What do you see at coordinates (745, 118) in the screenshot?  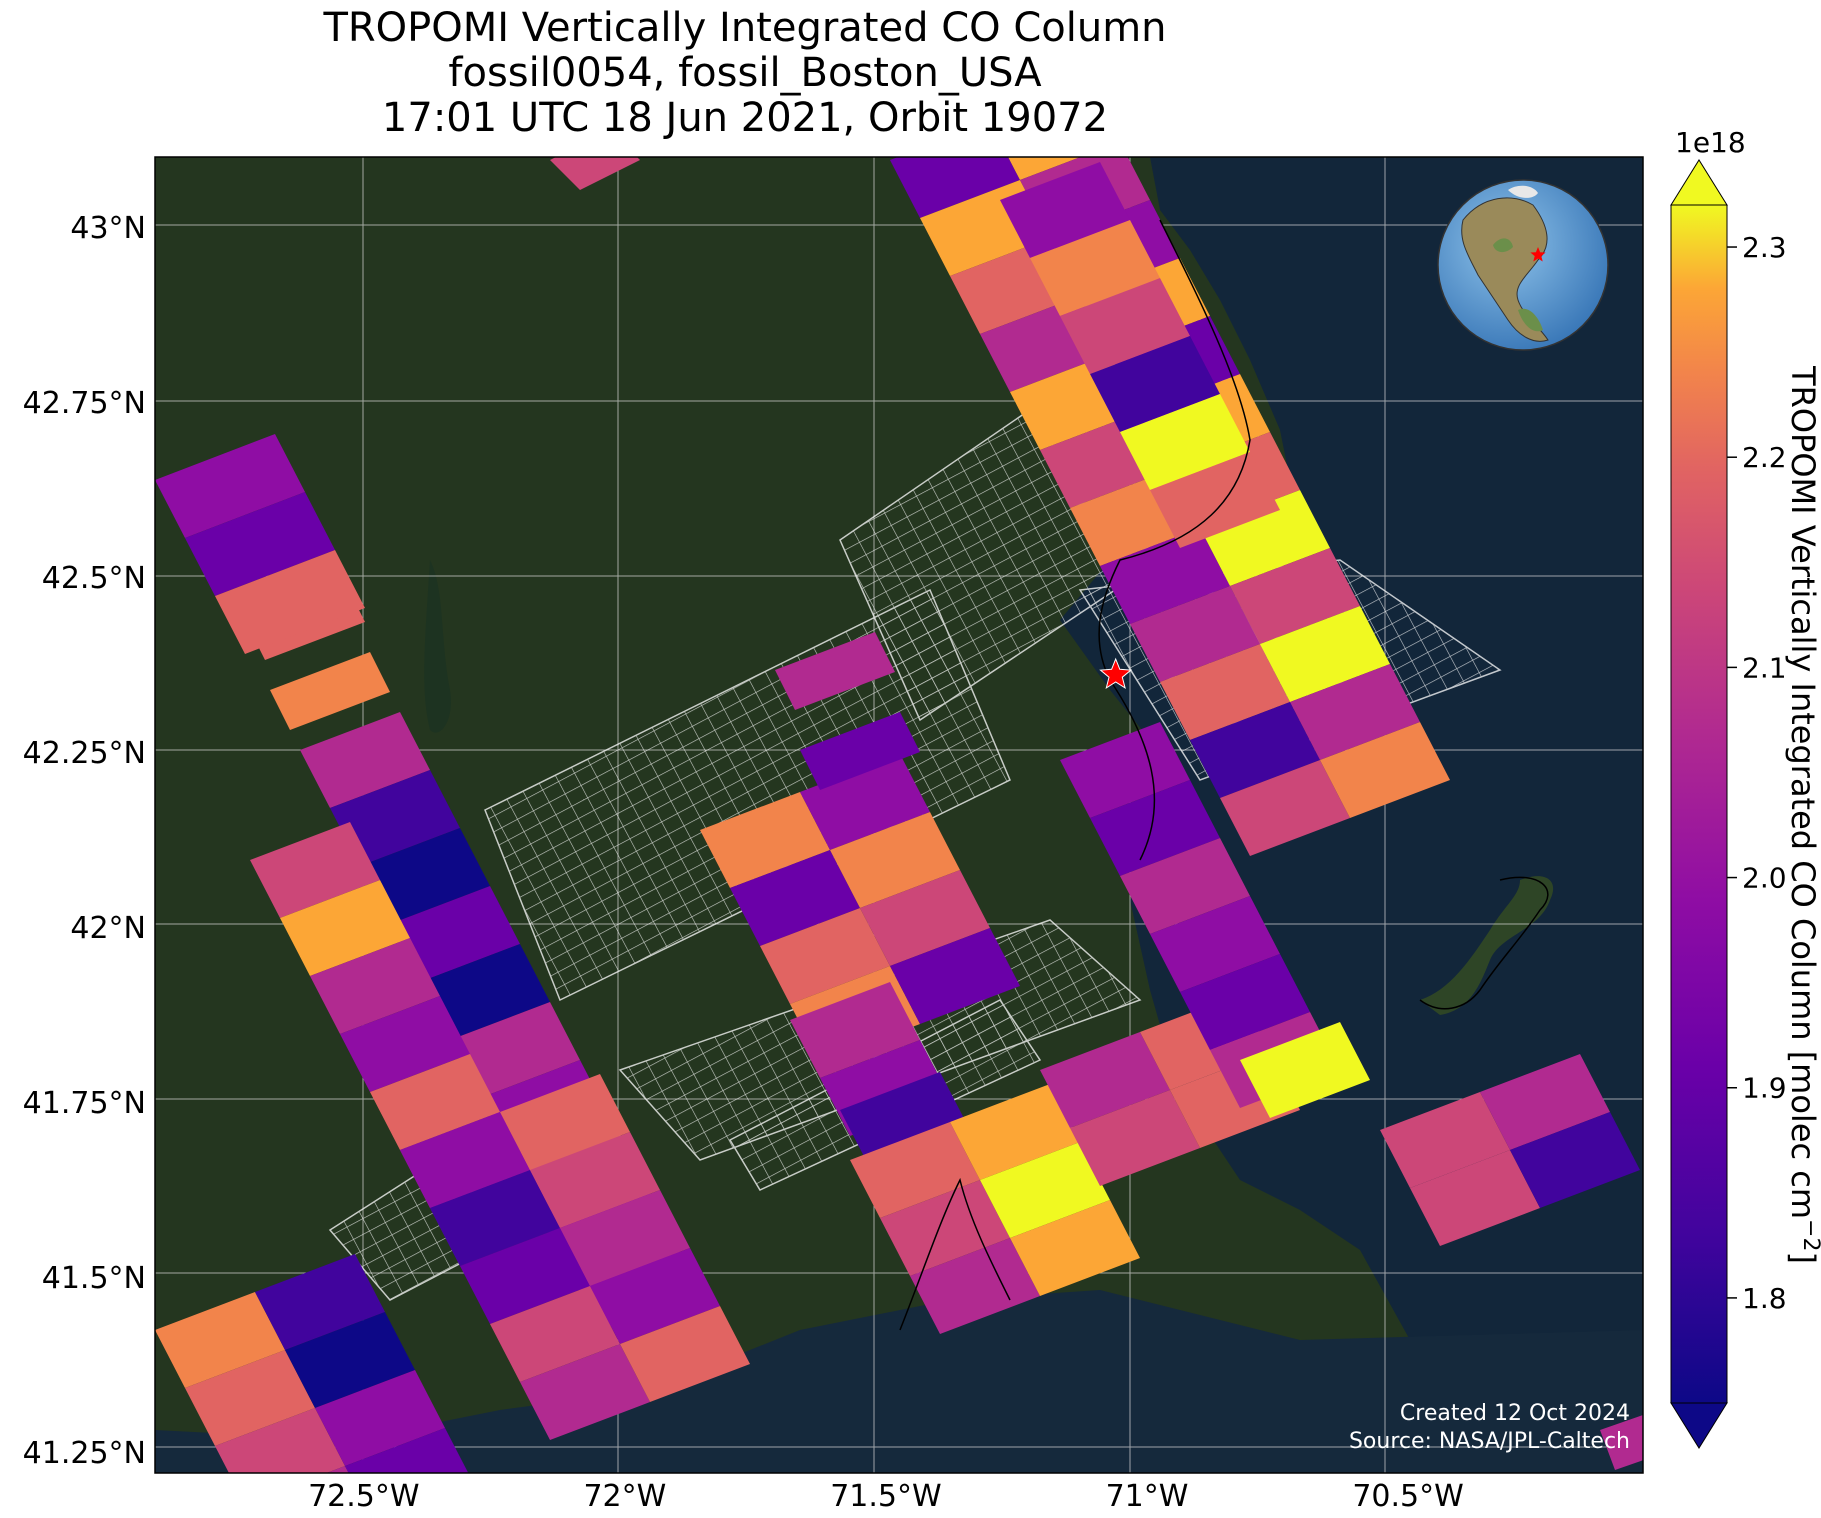 I see `title-line-3: 17:01 UTC 18 Jun 2021, Orbit 19072` at bounding box center [745, 118].